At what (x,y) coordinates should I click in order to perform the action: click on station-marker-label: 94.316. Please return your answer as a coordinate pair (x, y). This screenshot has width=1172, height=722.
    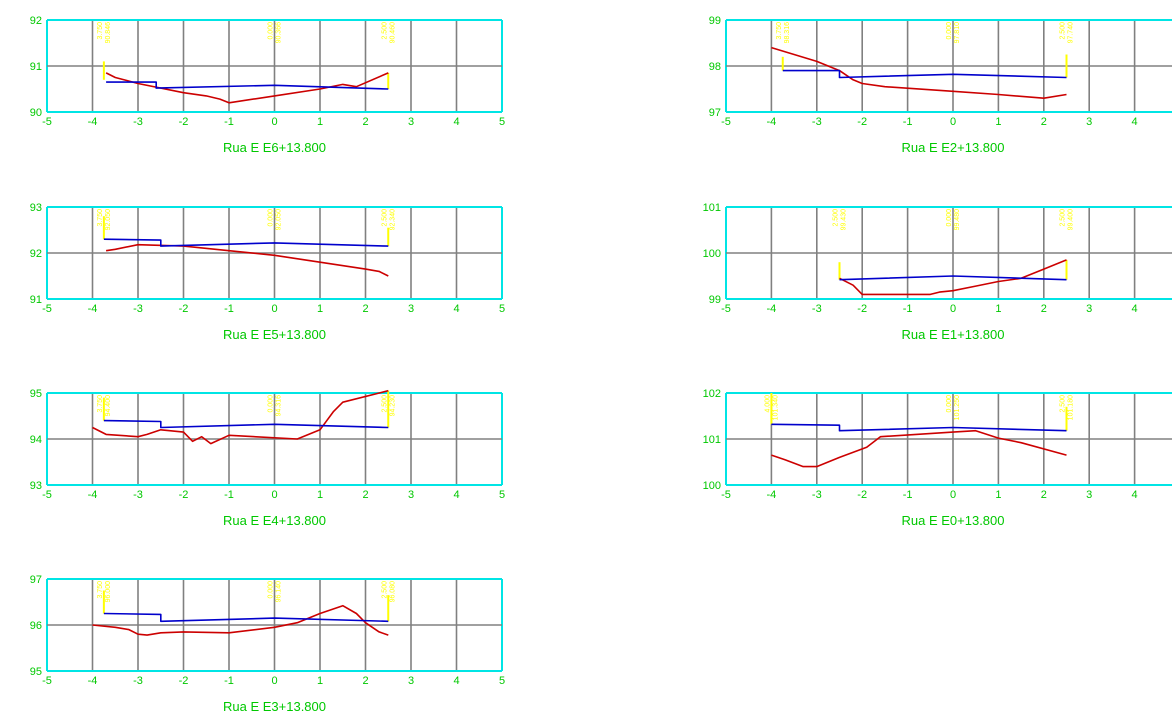
    Looking at the image, I should click on (279, 406).